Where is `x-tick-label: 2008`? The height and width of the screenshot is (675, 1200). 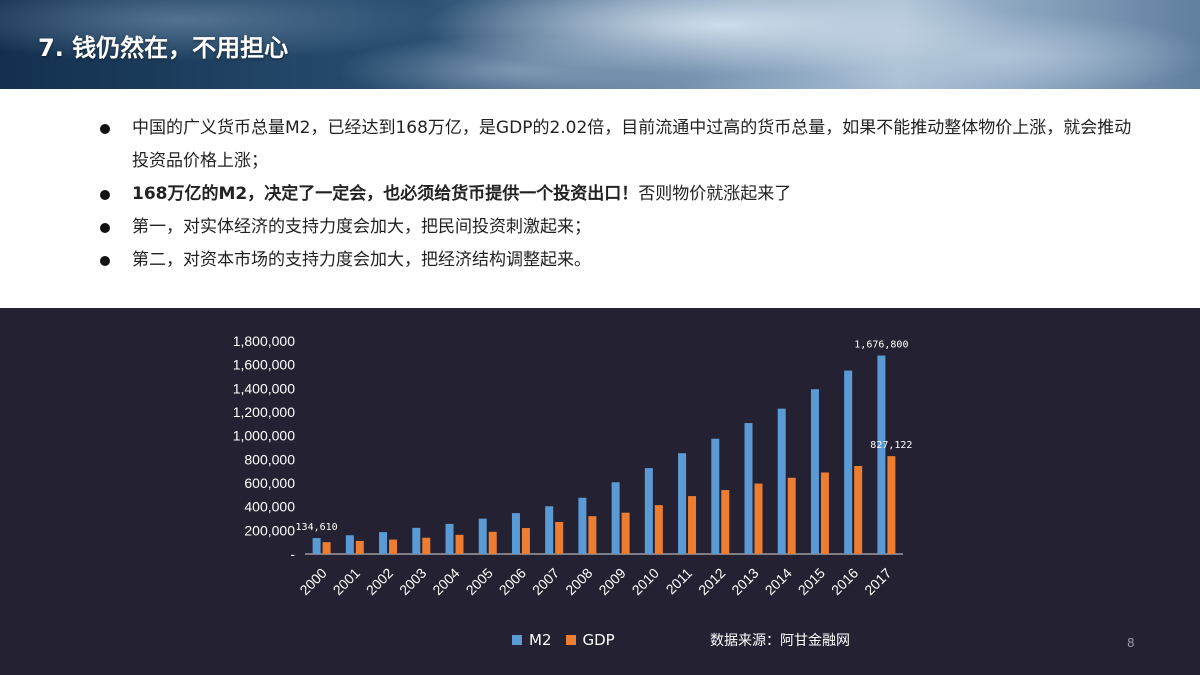
x-tick-label: 2008 is located at coordinates (578, 581).